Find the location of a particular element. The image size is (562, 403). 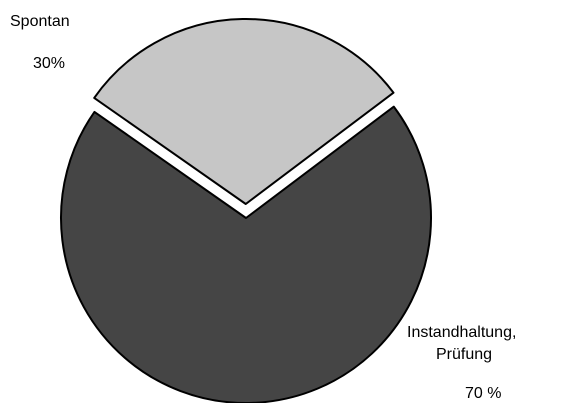

slice-label-instandhaltung-line1: Instandhaltung, is located at coordinates (461, 332).